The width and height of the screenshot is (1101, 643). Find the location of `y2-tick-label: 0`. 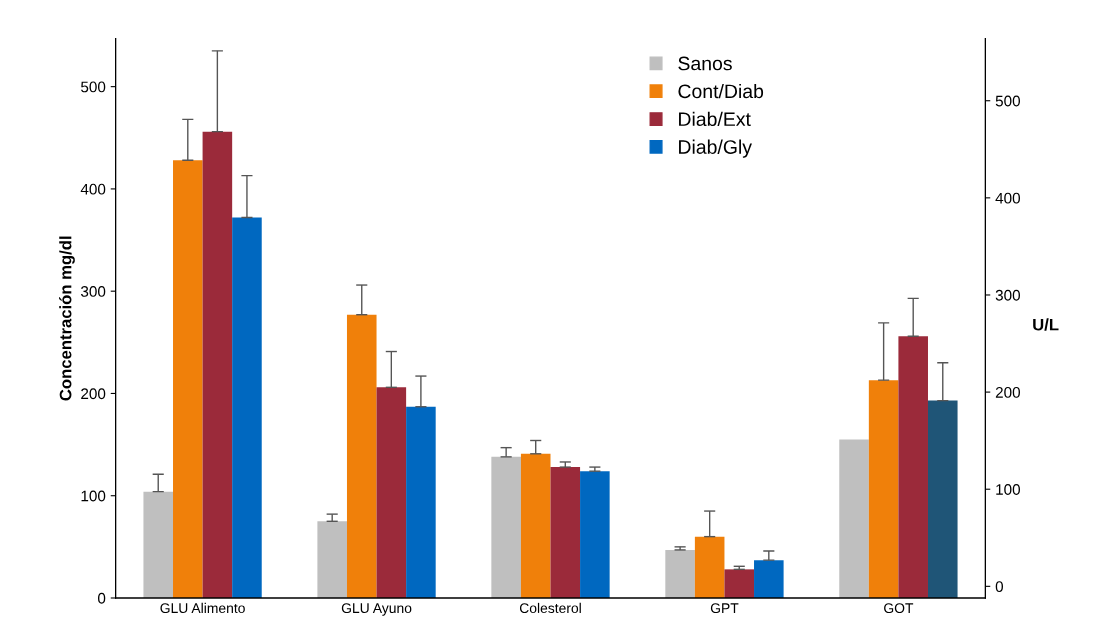

y2-tick-label: 0 is located at coordinates (999, 587).